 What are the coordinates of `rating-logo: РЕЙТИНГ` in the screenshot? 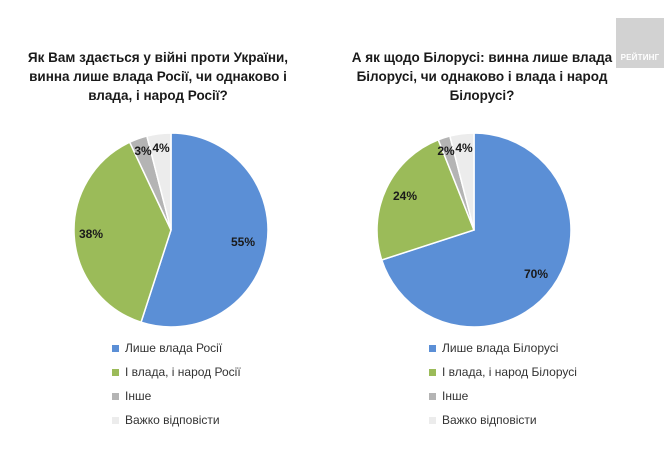 It's located at (640, 43).